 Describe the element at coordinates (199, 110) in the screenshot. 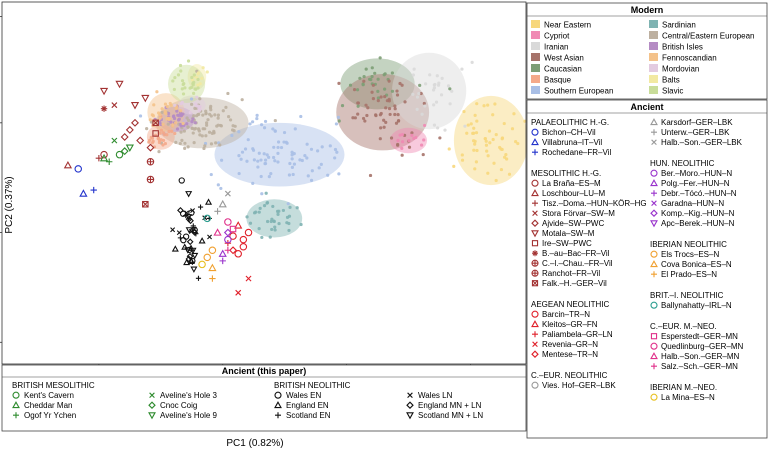

I see `modern-point-mordovian` at that location.